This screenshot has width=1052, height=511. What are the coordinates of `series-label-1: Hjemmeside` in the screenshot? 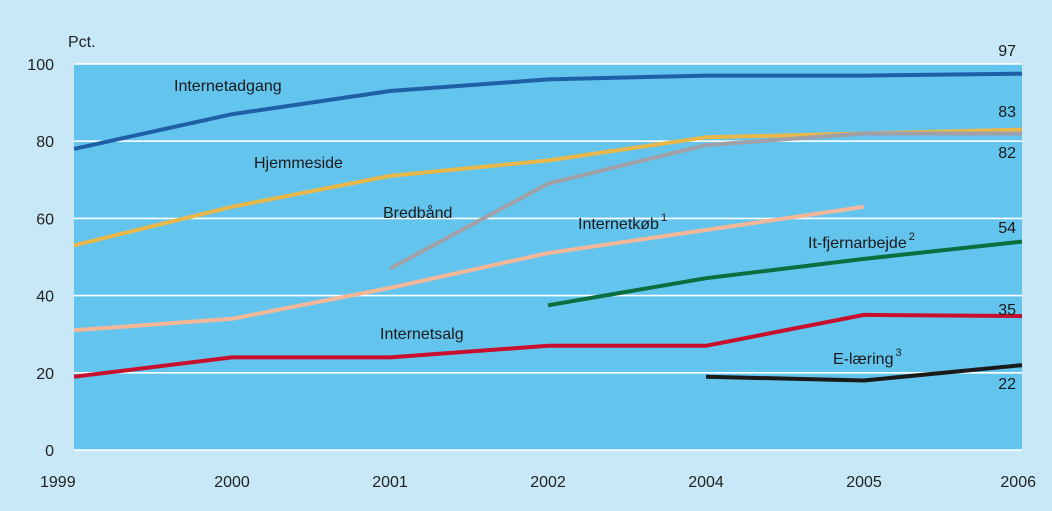 It's located at (298, 163).